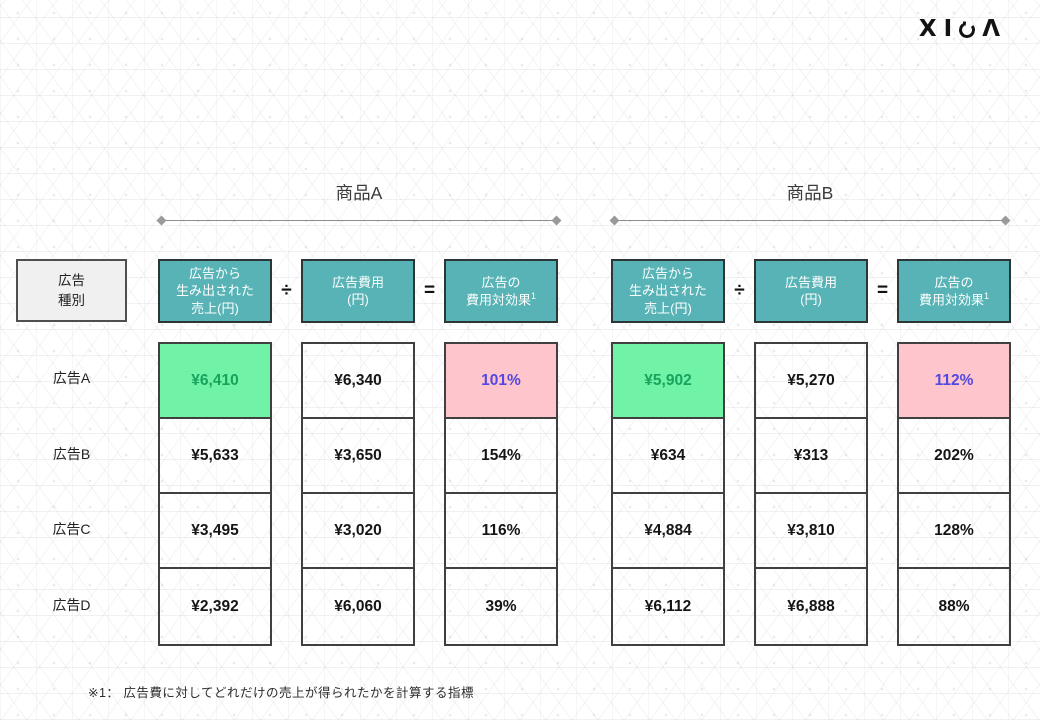 This screenshot has height=720, width=1040. I want to click on product-b-revenue-column: ¥5,902 ¥634 ¥4,884 ¥6,112, so click(668, 494).